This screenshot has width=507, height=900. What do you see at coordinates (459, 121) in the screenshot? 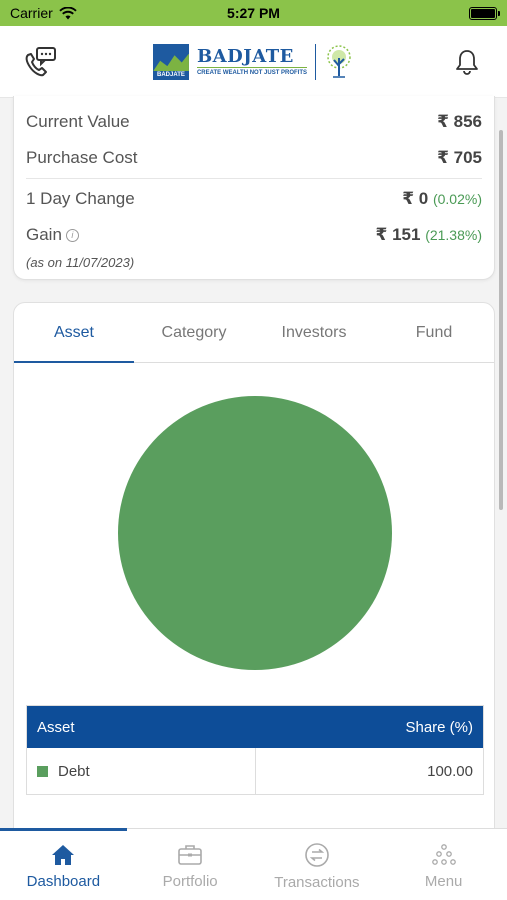
I see `current-value: ₹ 856` at bounding box center [459, 121].